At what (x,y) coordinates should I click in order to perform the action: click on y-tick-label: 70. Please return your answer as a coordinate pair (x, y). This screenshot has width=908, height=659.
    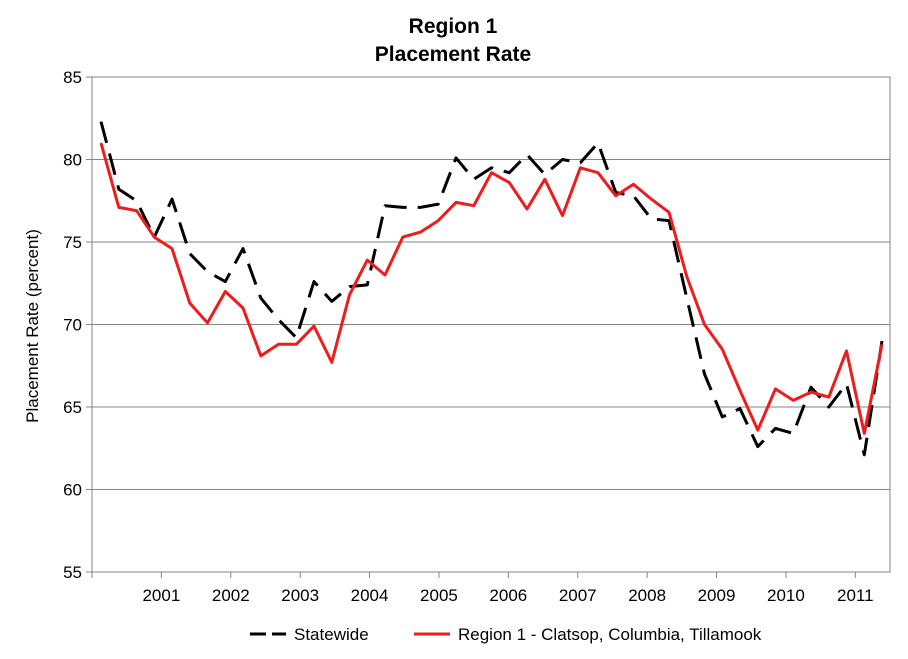
    Looking at the image, I should click on (72, 325).